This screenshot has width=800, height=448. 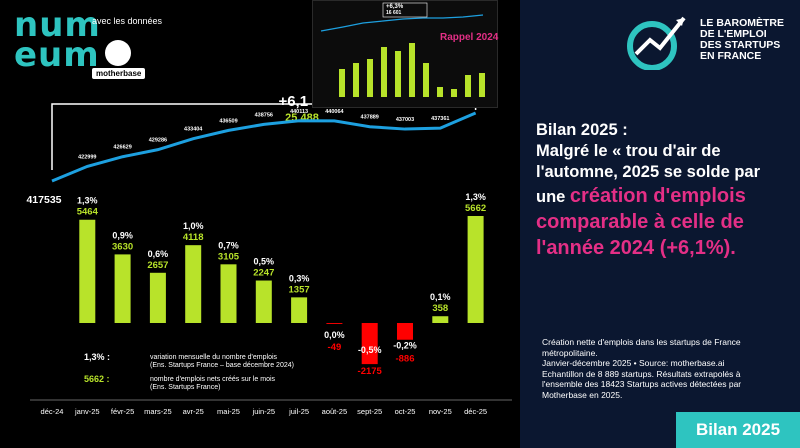 I want to click on x-tick-label: déc-25, so click(x=475, y=411).